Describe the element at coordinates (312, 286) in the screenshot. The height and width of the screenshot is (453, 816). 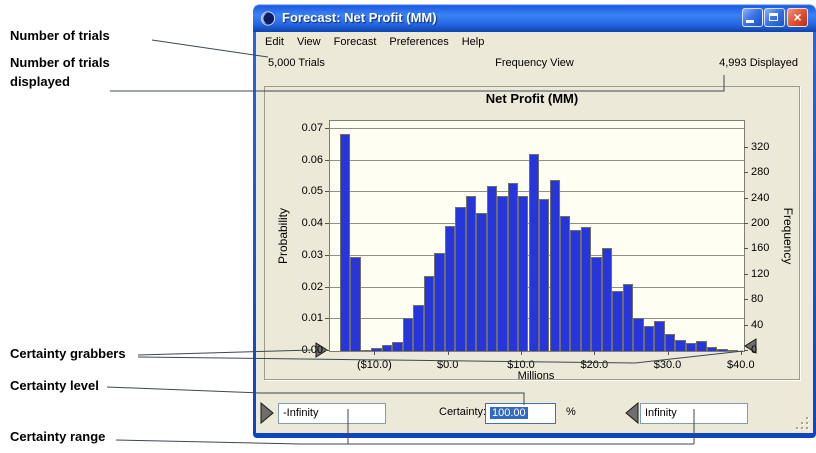
I see `probability-tick-label: 0.02` at that location.